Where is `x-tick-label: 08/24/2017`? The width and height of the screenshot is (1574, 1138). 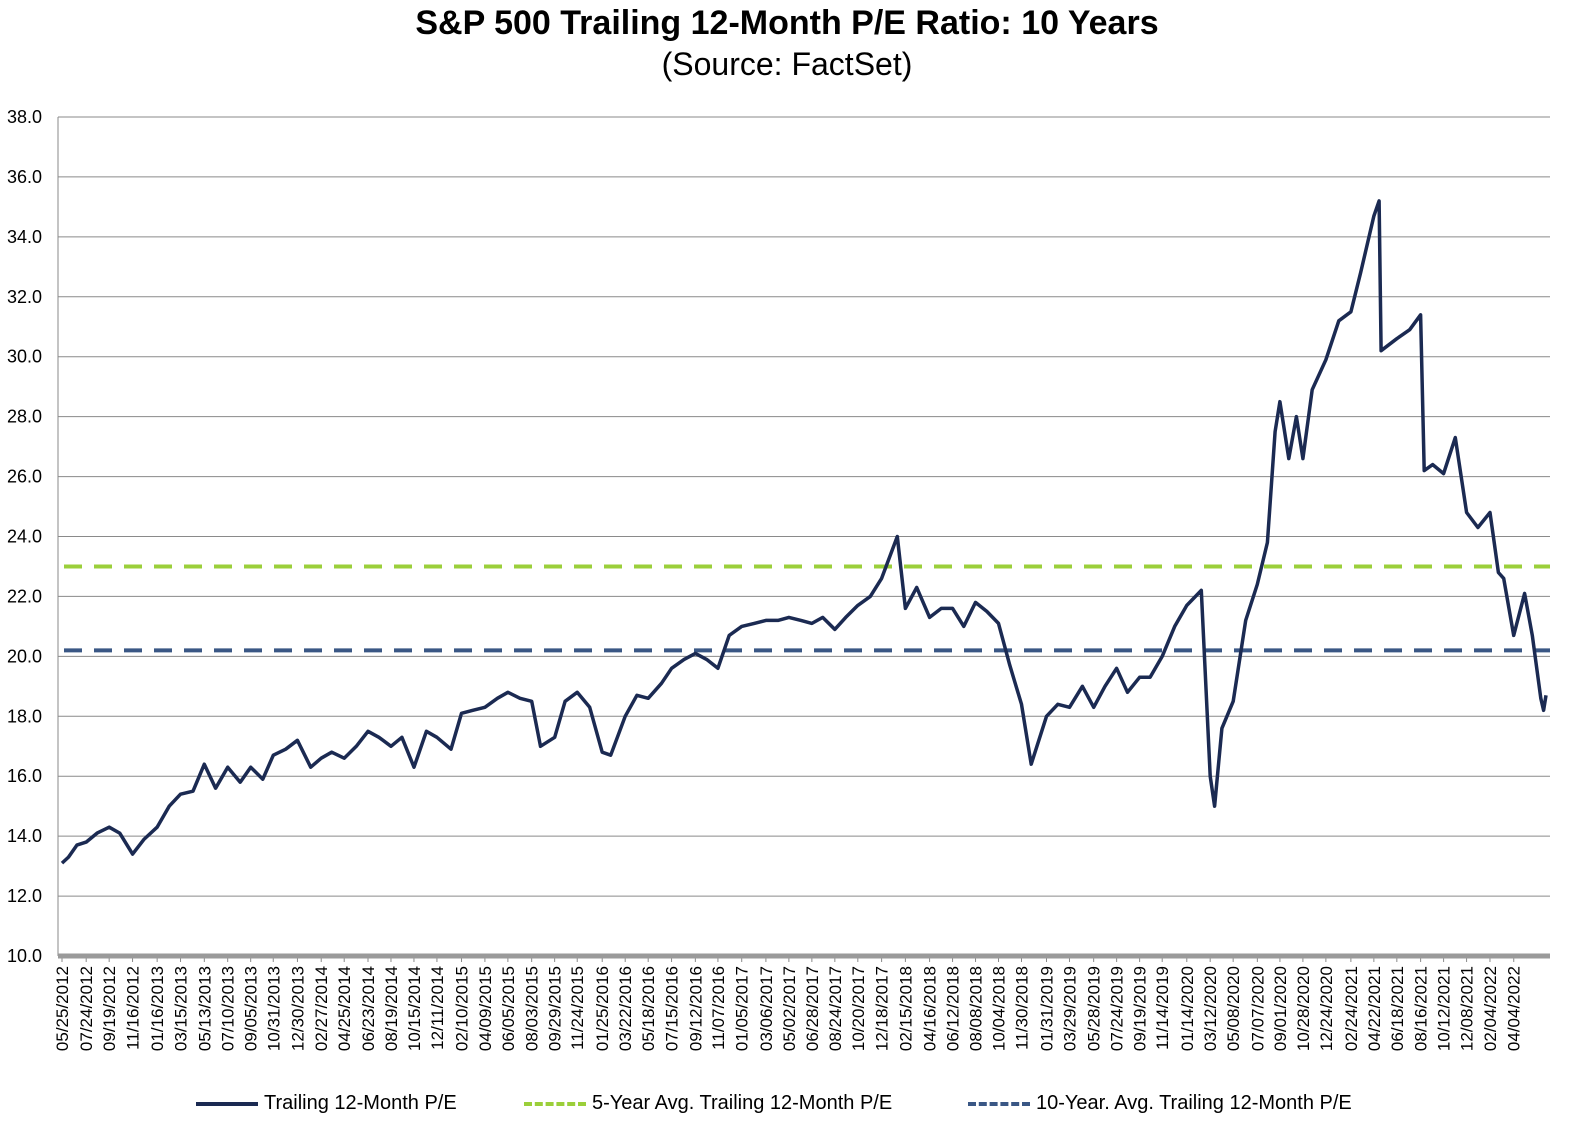
x-tick-label: 08/24/2017 is located at coordinates (835, 1008).